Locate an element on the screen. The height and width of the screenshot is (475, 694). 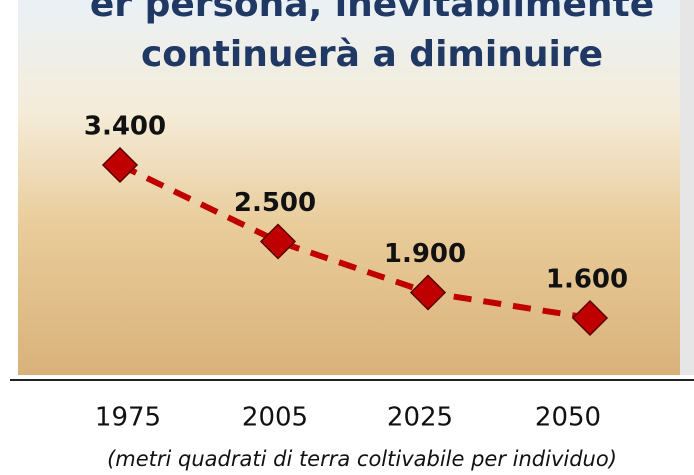
x-tick-label: 2025 is located at coordinates (420, 418).